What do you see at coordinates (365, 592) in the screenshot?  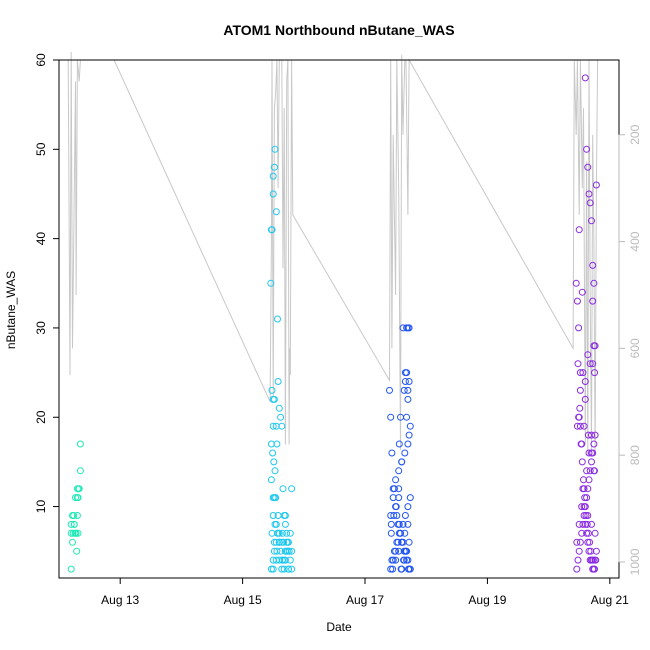 I see `x-axis: Aug 13 Aug 15 Aug 17 Aug 19 Aug 21` at bounding box center [365, 592].